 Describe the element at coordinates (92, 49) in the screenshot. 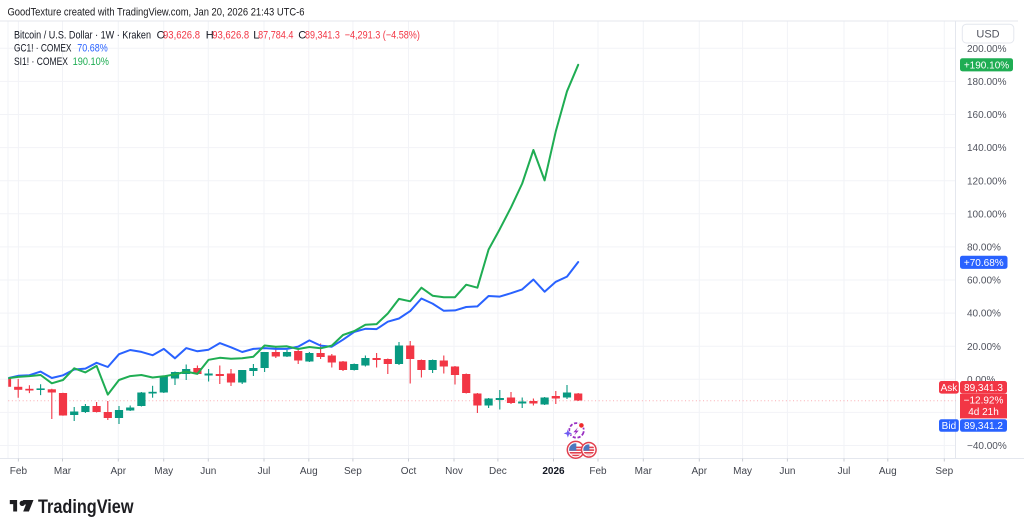

I see `svg-text: 70.68%` at that location.